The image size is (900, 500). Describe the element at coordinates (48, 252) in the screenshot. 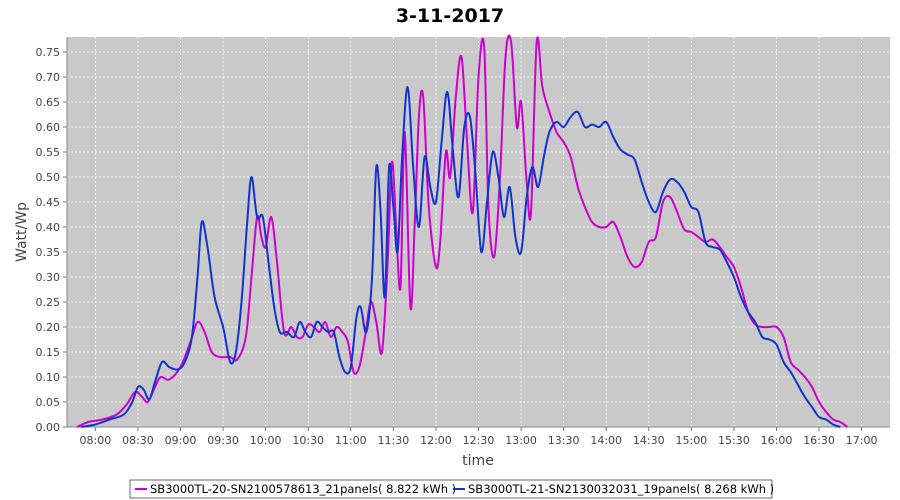

I see `y-tick-label: 0.35` at that location.